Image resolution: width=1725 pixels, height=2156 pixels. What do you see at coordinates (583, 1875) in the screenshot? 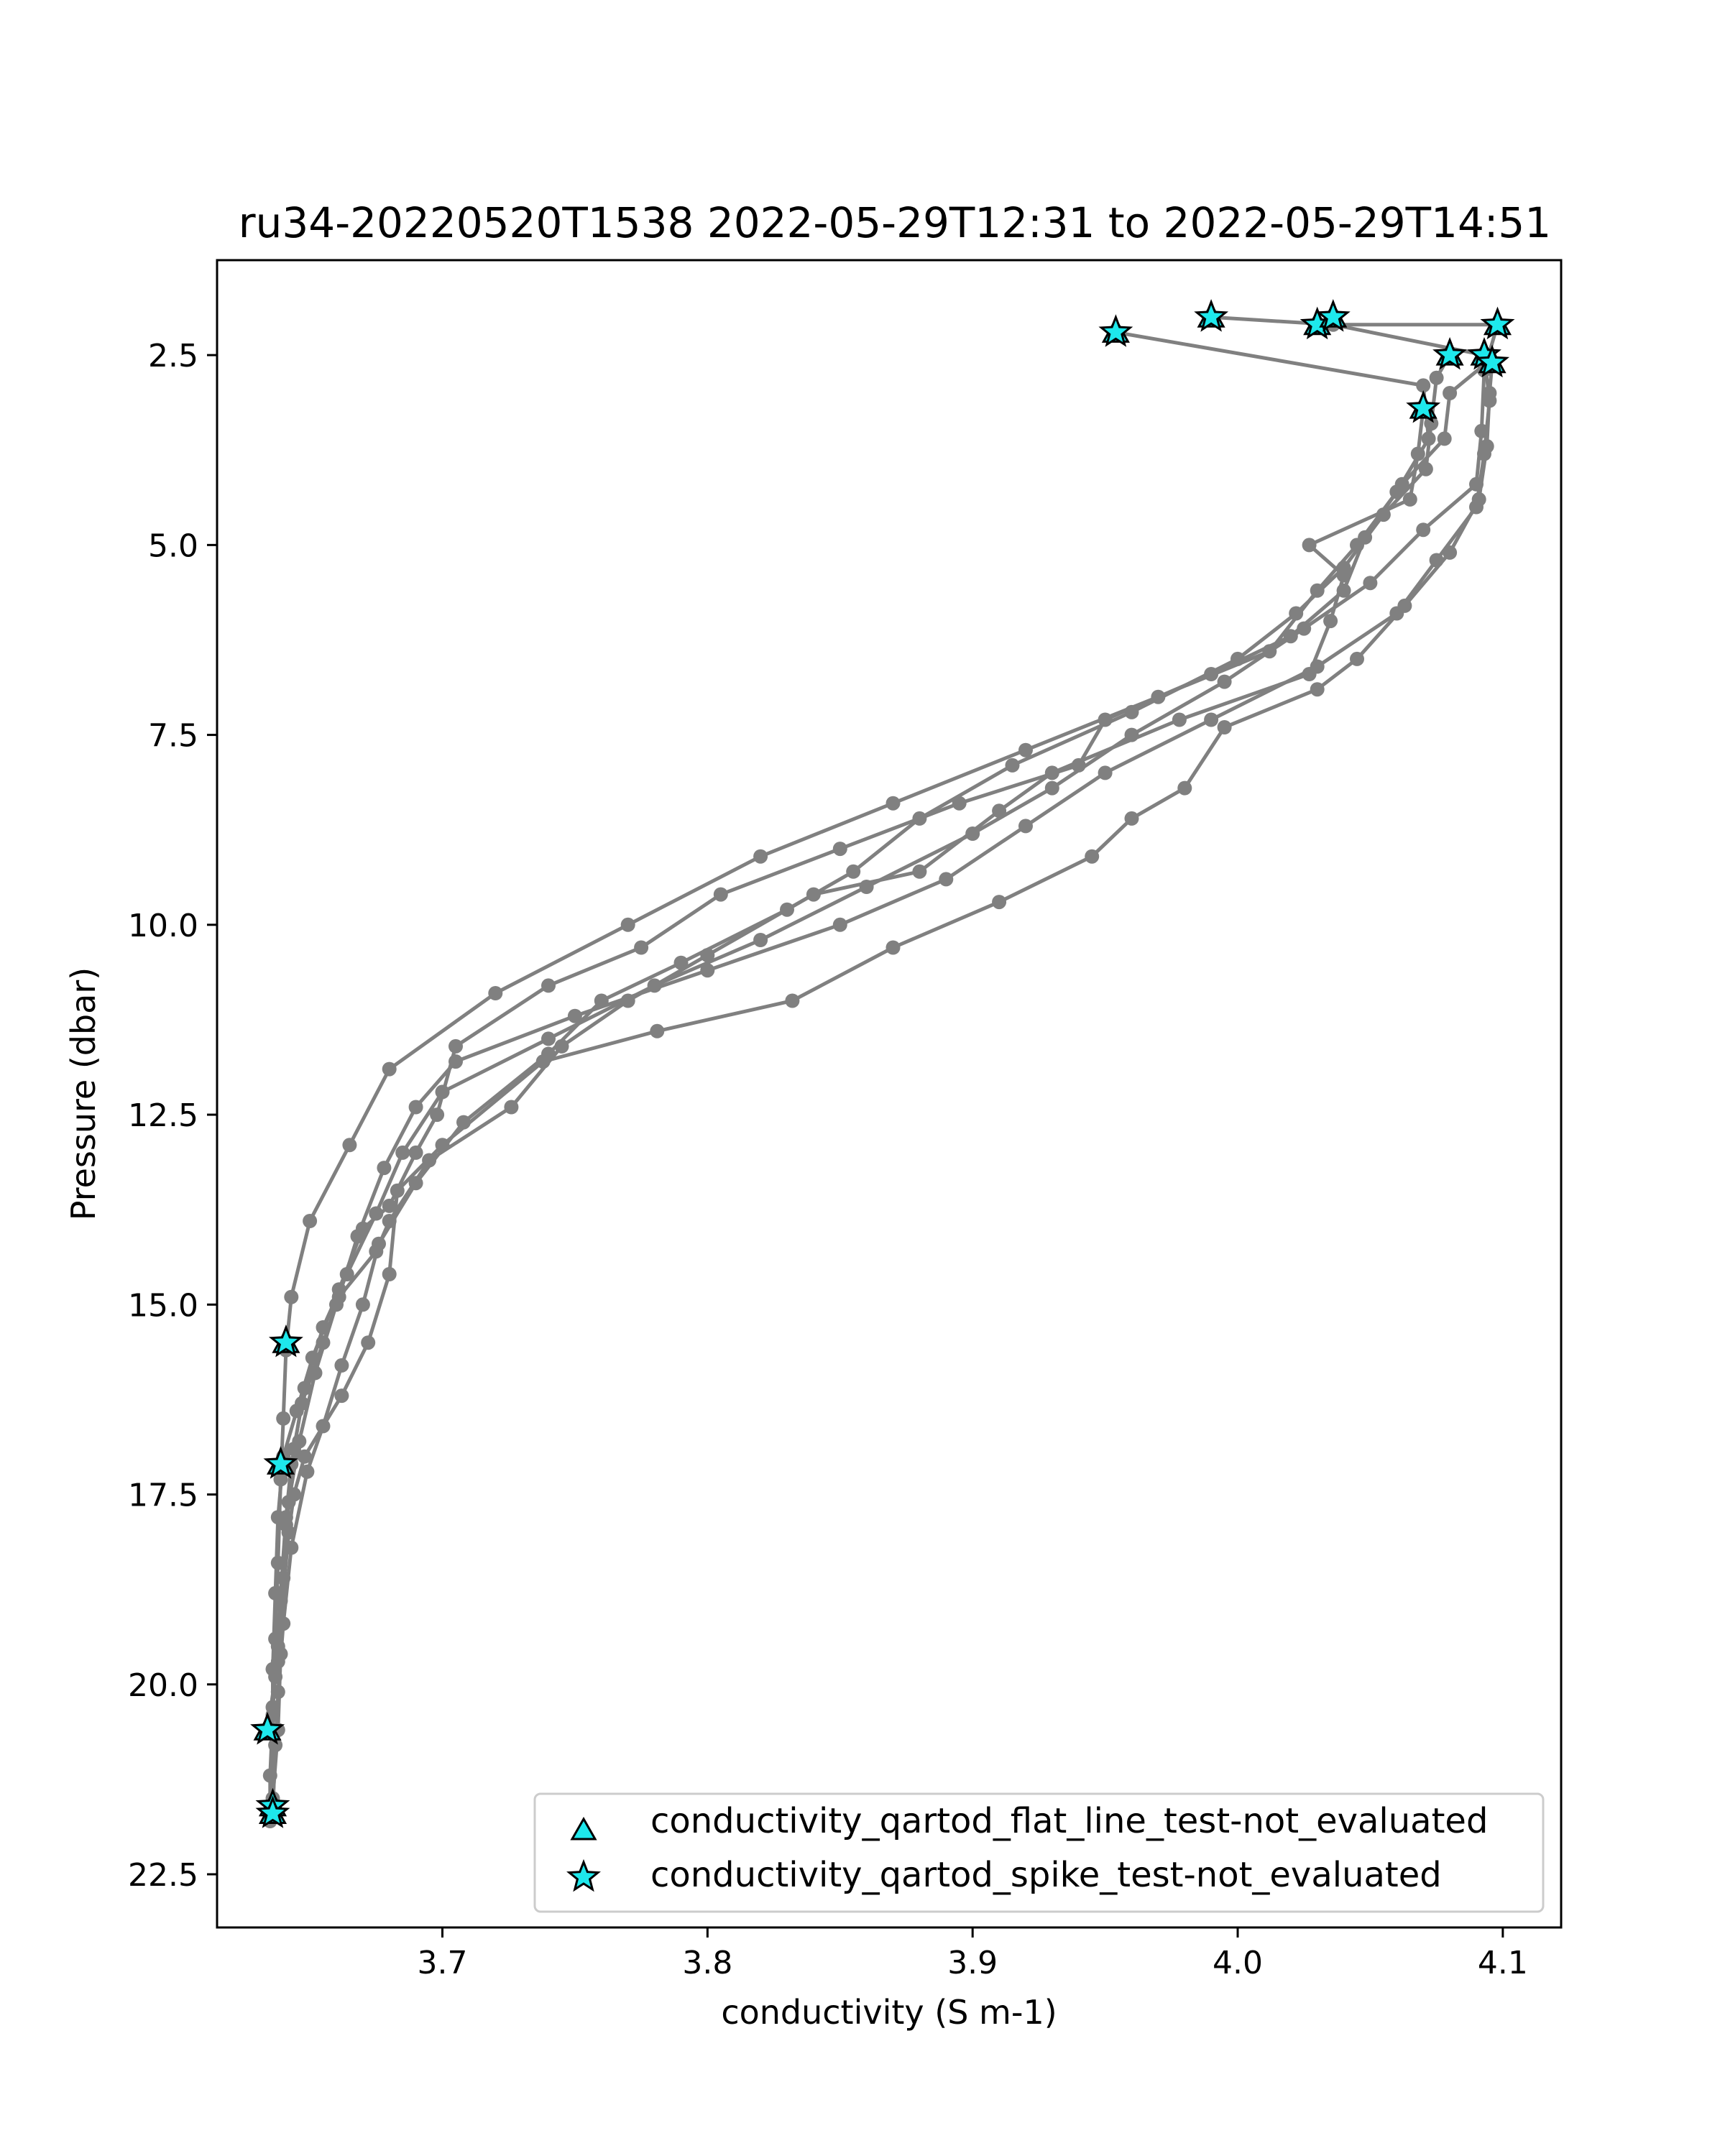
I see `legend-star-marker` at bounding box center [583, 1875].